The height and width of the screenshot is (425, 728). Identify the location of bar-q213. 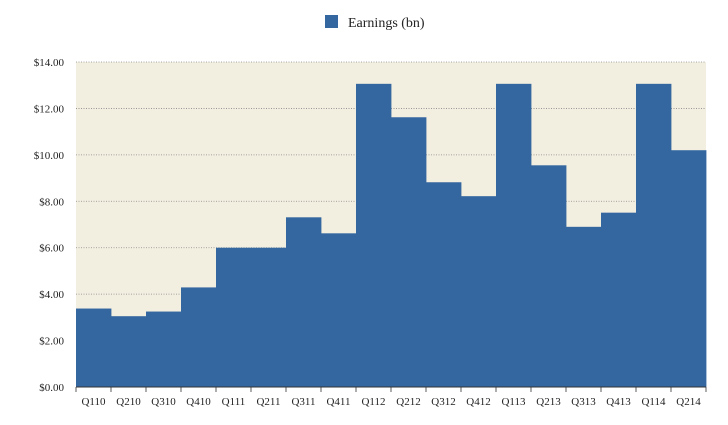
(549, 276).